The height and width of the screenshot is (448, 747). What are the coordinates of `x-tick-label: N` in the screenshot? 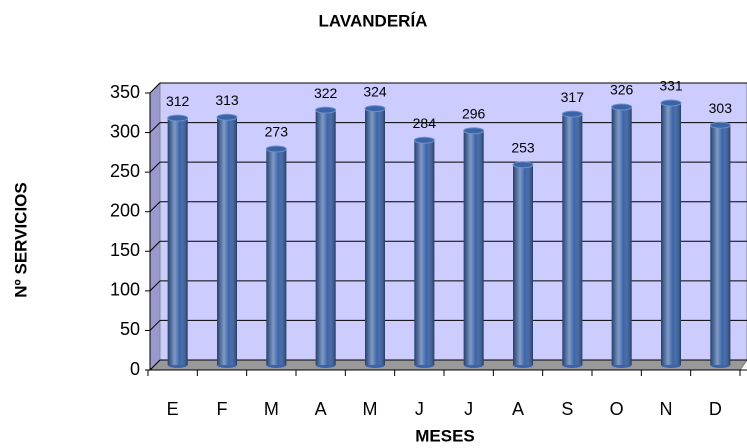 It's located at (666, 409).